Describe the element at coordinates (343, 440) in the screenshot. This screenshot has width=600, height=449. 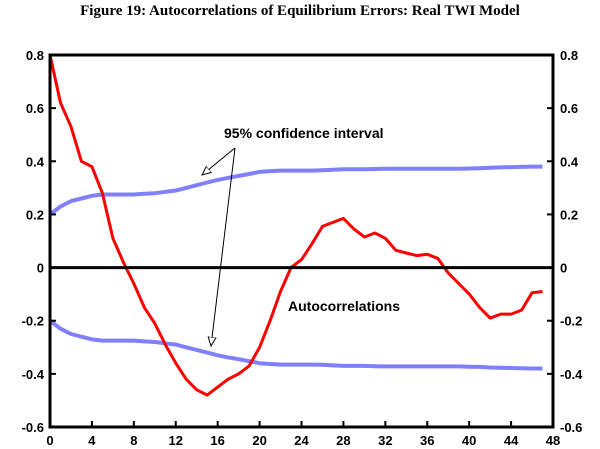
I see `x-tick-label: 28` at that location.